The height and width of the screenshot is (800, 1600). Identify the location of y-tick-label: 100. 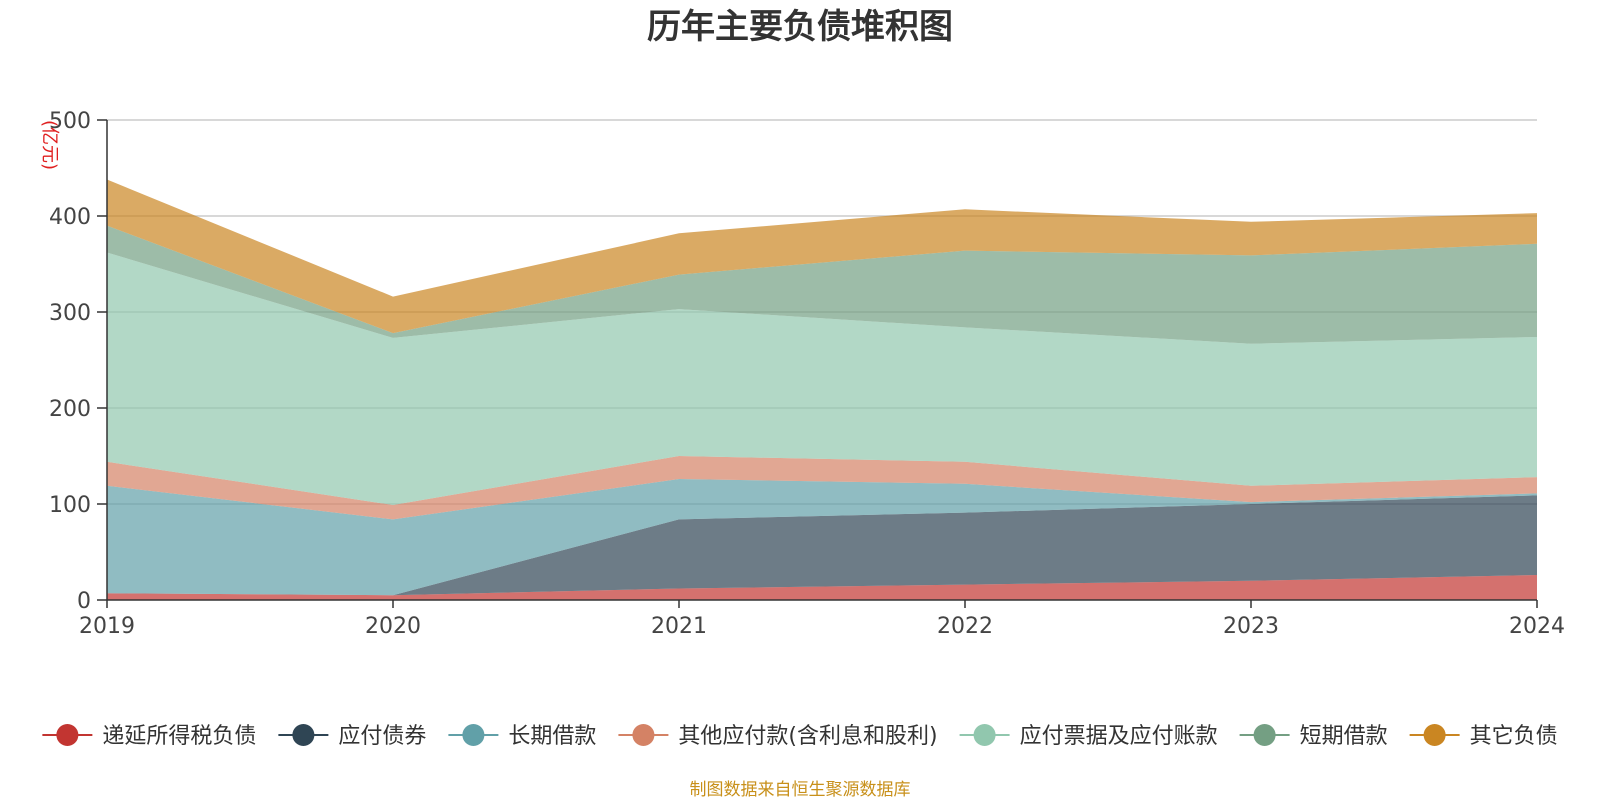
(70, 505).